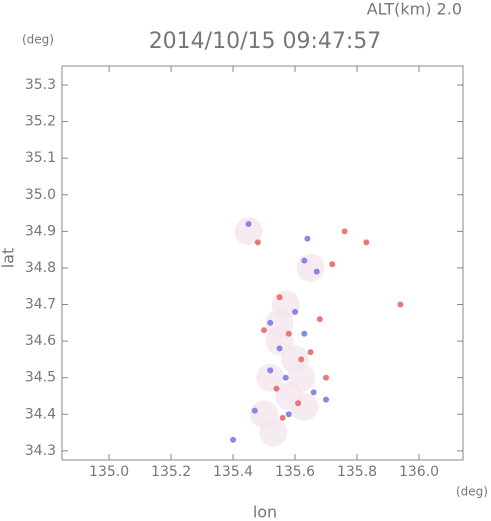 The height and width of the screenshot is (521, 491). Describe the element at coordinates (419, 472) in the screenshot. I see `x-tick-label: 136.0` at that location.